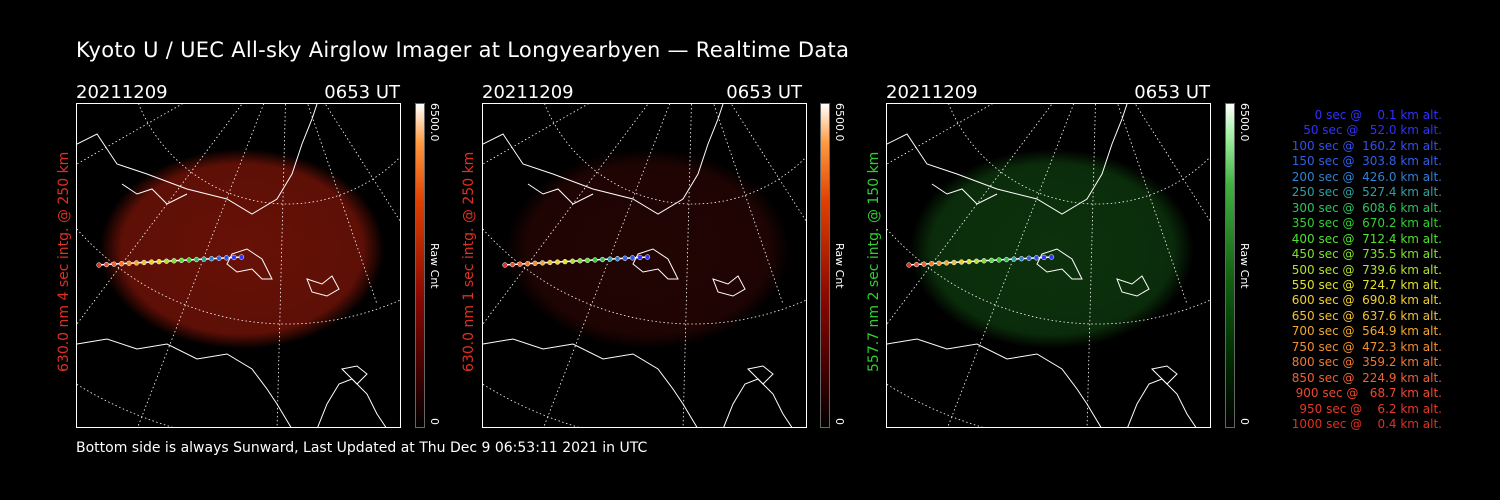 Image resolution: width=1500 pixels, height=500 pixels. What do you see at coordinates (1364, 207) in the screenshot?
I see `legend-row: 300 sec @ 608.6 km alt.` at bounding box center [1364, 207].